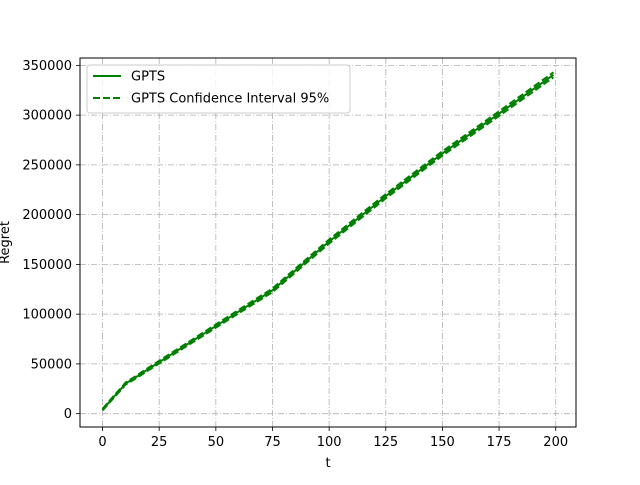 The height and width of the screenshot is (485, 640). I want to click on x-tick-label: 25, so click(159, 442).